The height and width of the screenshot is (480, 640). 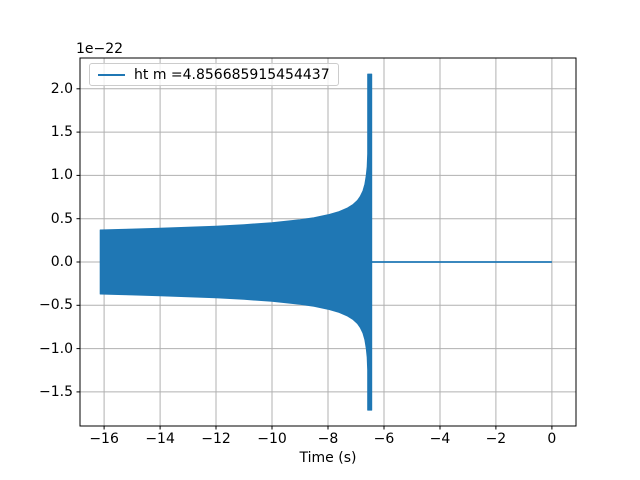 What do you see at coordinates (496, 439) in the screenshot?
I see `x-tick-label: −2` at bounding box center [496, 439].